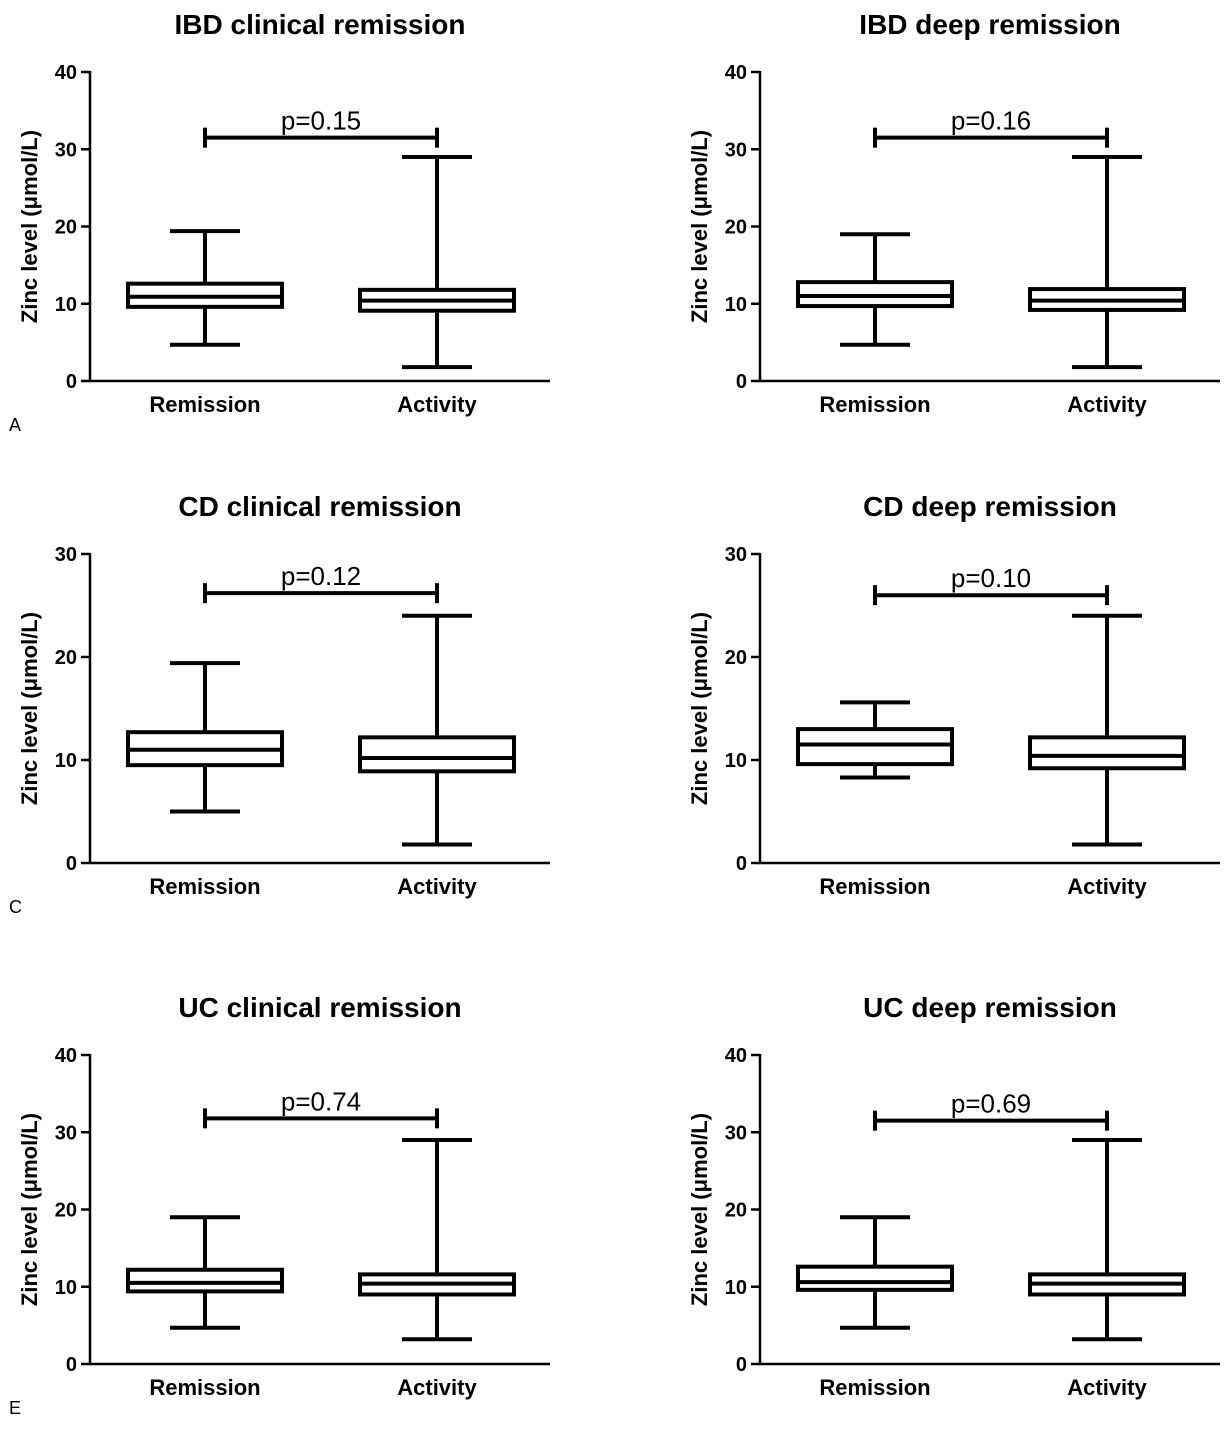 This screenshot has width=1224, height=1449. Describe the element at coordinates (319, 506) in the screenshot. I see `chart-title: CD clinical remission` at that location.